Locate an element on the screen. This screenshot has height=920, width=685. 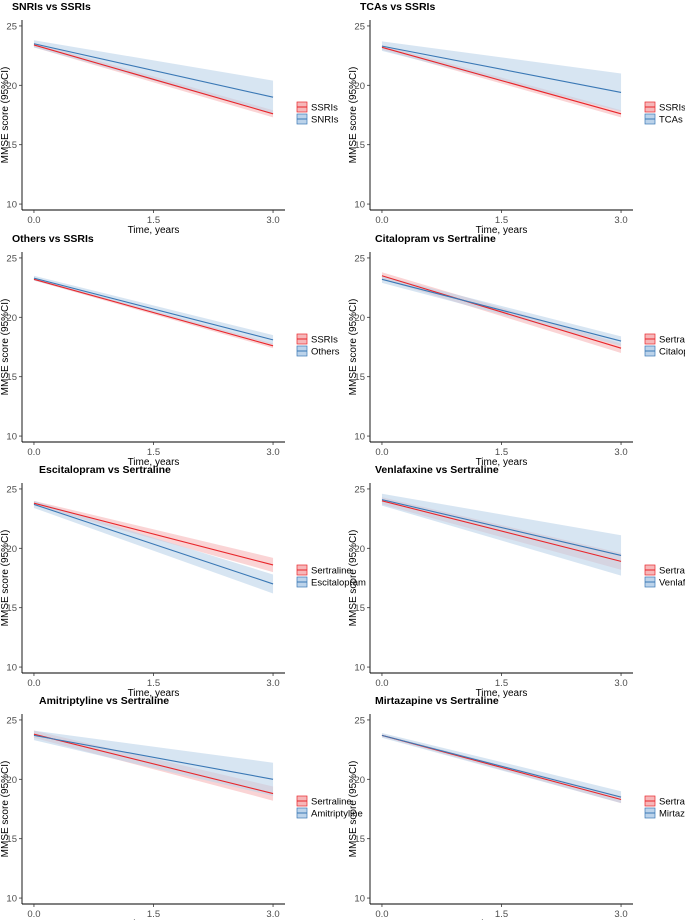
ci-band-venlafaxine is located at coordinates (501, 534).